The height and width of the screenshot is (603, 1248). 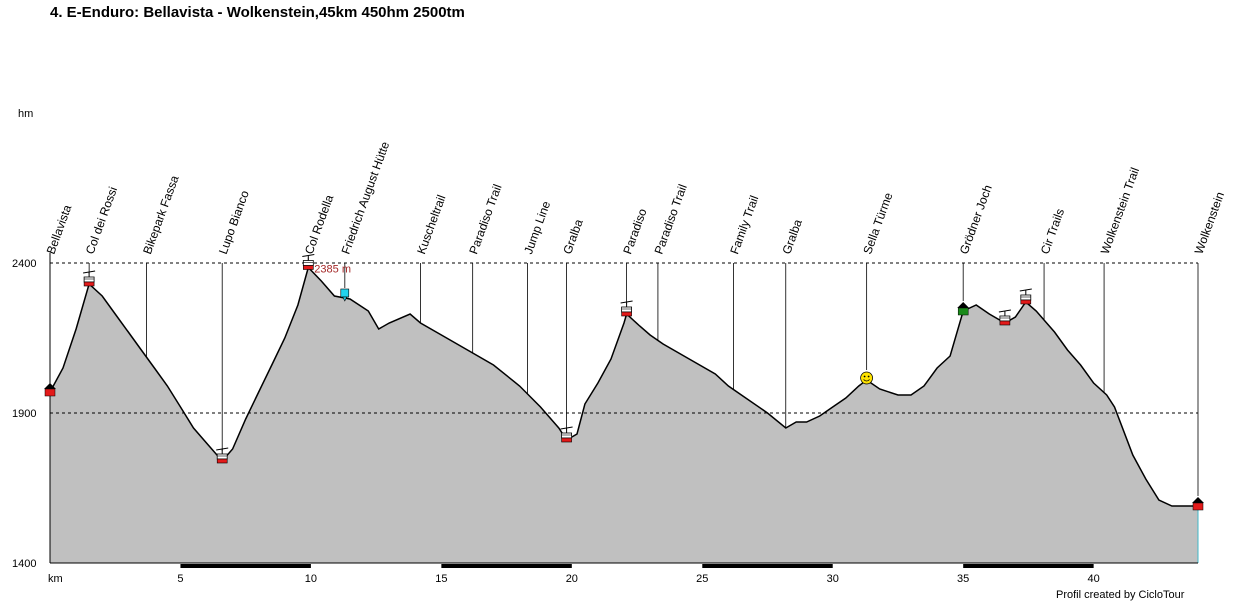 What do you see at coordinates (976, 219) in the screenshot?
I see `waypoint-label-15: Grödner Joch` at bounding box center [976, 219].